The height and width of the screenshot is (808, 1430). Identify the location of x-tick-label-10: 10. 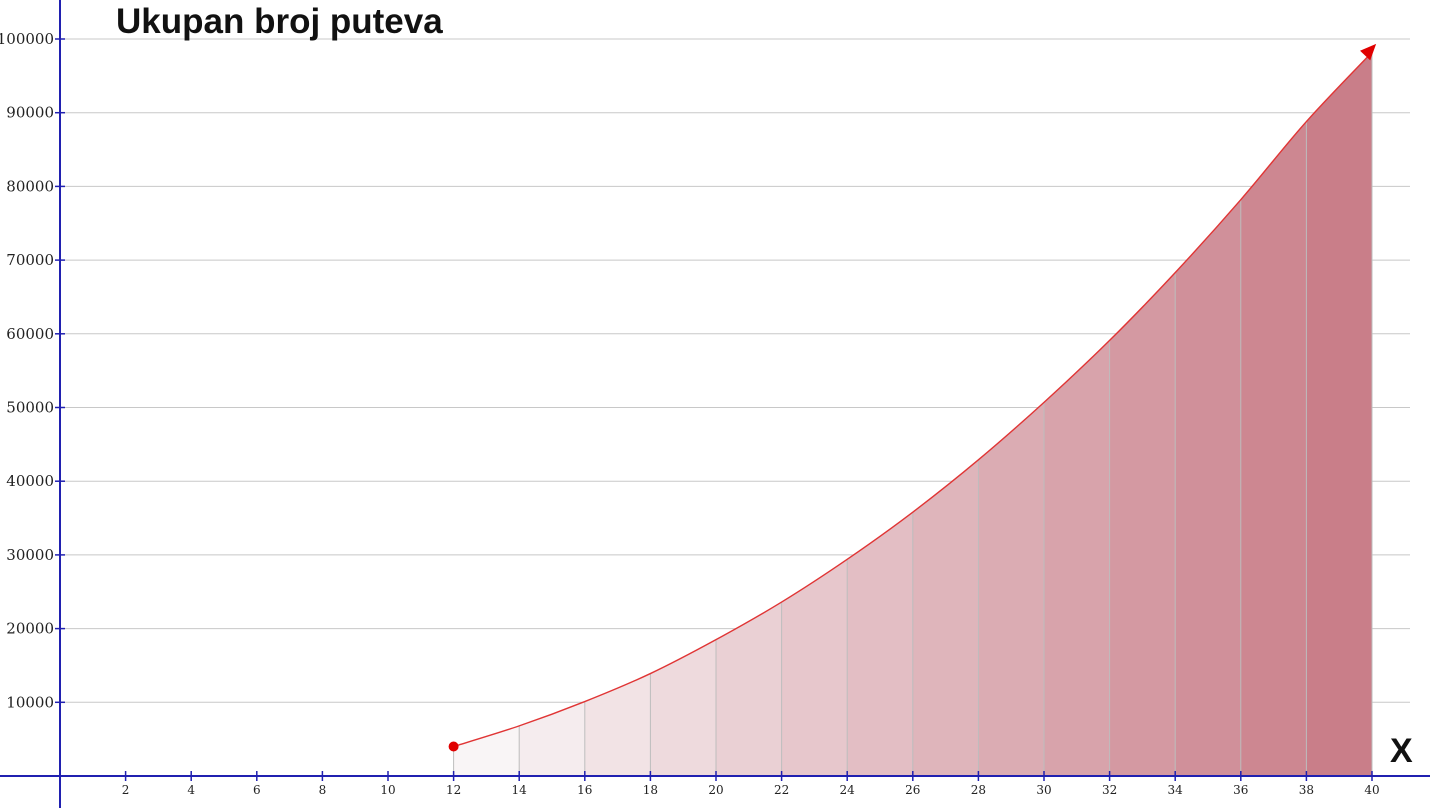
(387, 790).